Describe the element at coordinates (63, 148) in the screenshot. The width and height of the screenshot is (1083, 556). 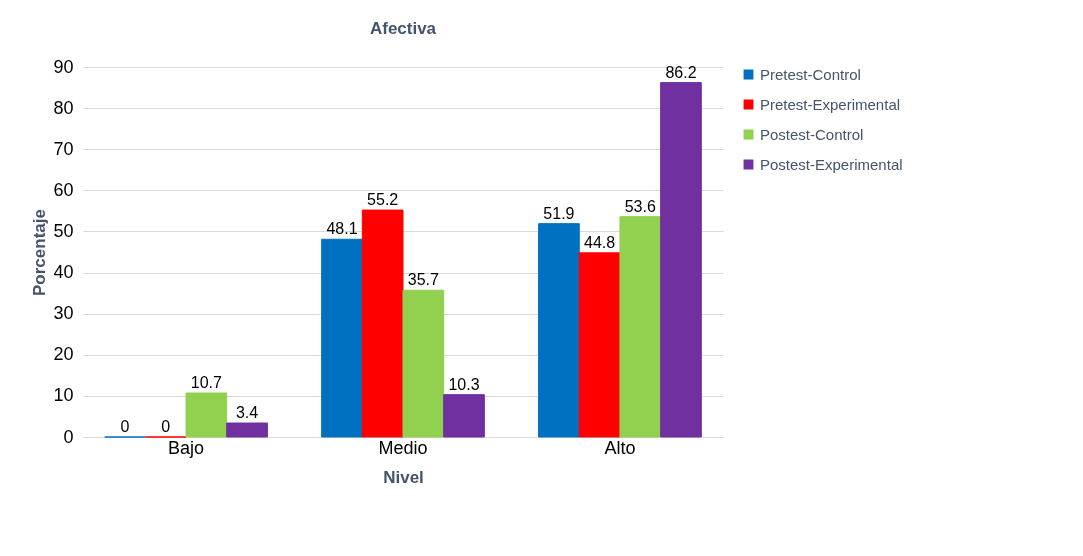
I see `y-tick-label: 70` at that location.